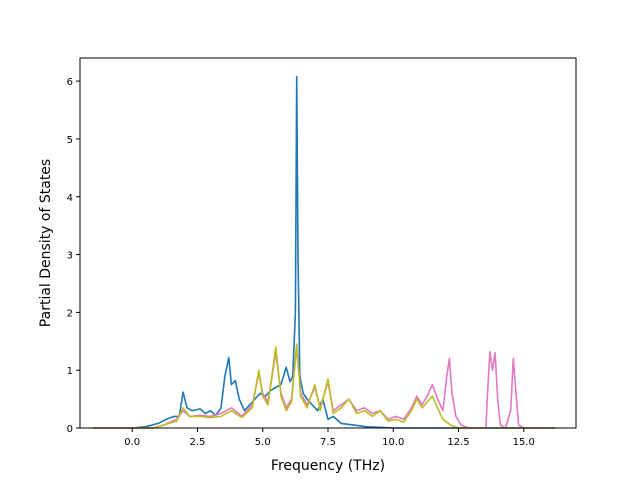  Describe the element at coordinates (393, 442) in the screenshot. I see `x-tick-label: 10.0` at that location.